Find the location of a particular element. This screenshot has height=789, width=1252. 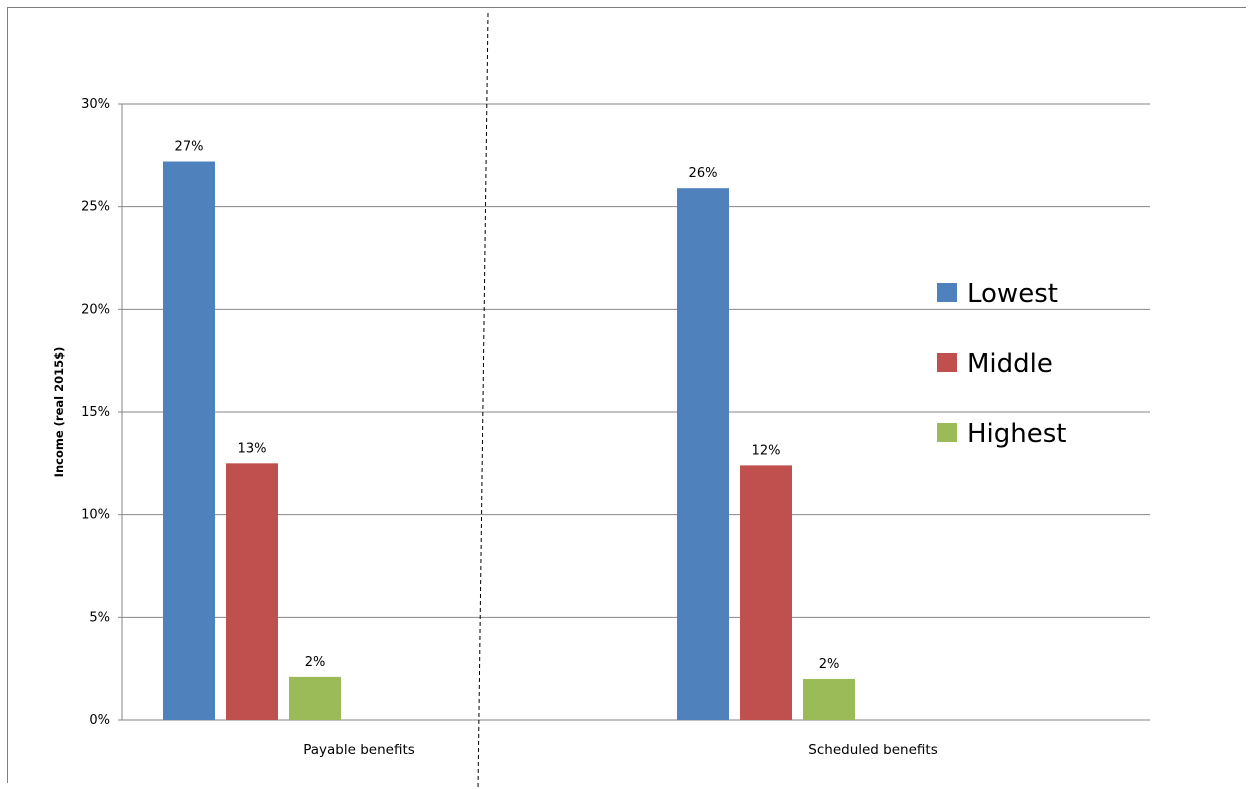

legend-swatch-middle is located at coordinates (947, 362).